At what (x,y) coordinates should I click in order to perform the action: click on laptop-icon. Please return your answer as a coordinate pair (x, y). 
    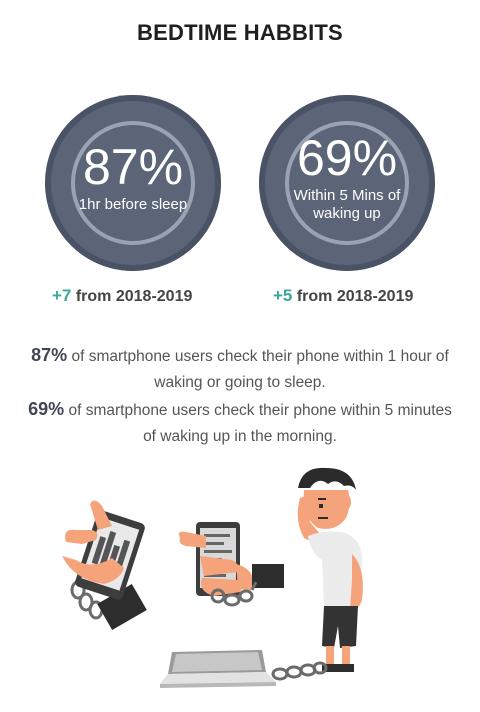
    Looking at the image, I should click on (218, 669).